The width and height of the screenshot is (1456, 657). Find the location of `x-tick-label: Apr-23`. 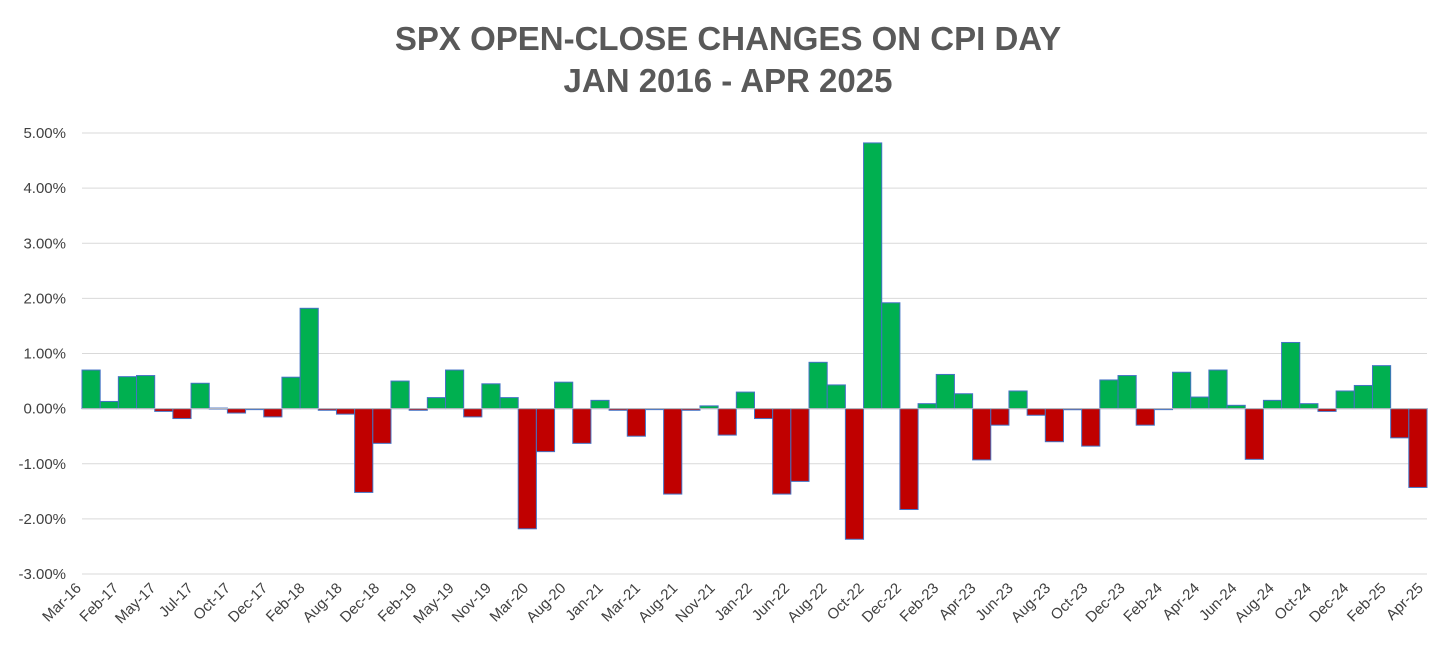

x-tick-label: Apr-23 is located at coordinates (958, 602).